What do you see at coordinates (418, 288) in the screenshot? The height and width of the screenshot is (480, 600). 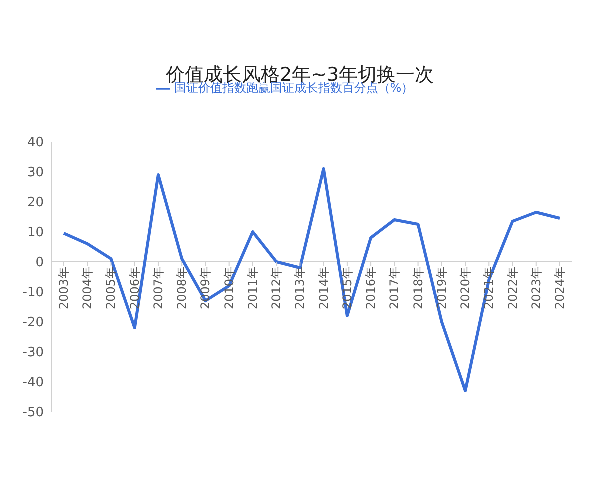 I see `x-tick-label: 2018年` at bounding box center [418, 288].